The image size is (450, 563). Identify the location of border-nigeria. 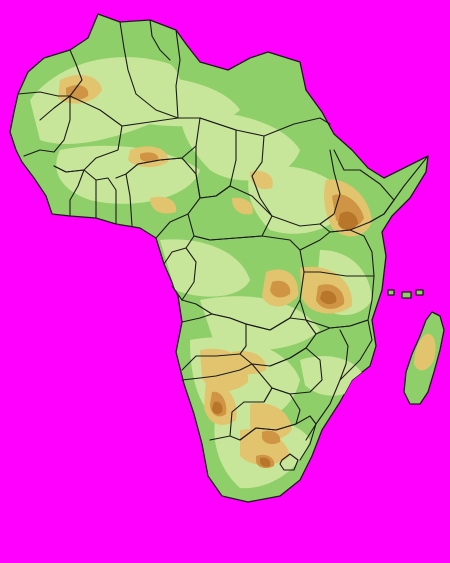
(163, 198).